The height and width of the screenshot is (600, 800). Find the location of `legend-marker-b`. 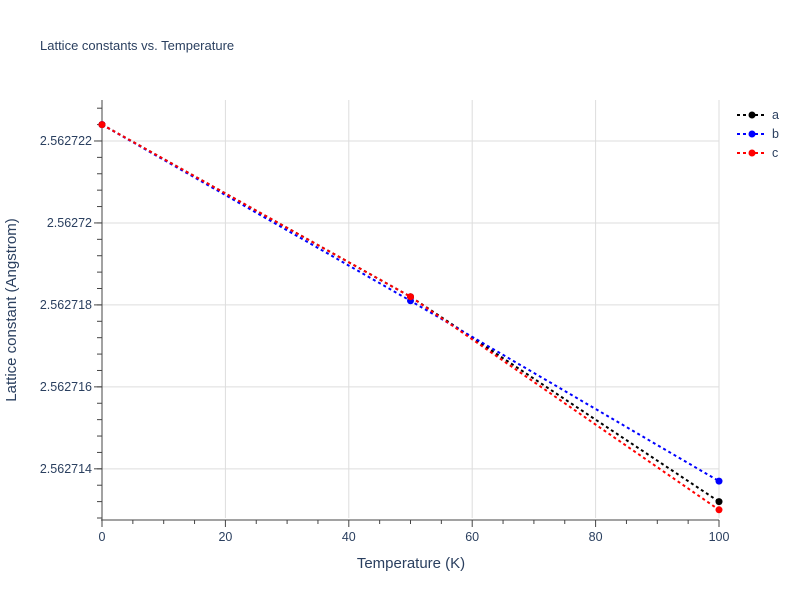

legend-marker-b is located at coordinates (752, 134).